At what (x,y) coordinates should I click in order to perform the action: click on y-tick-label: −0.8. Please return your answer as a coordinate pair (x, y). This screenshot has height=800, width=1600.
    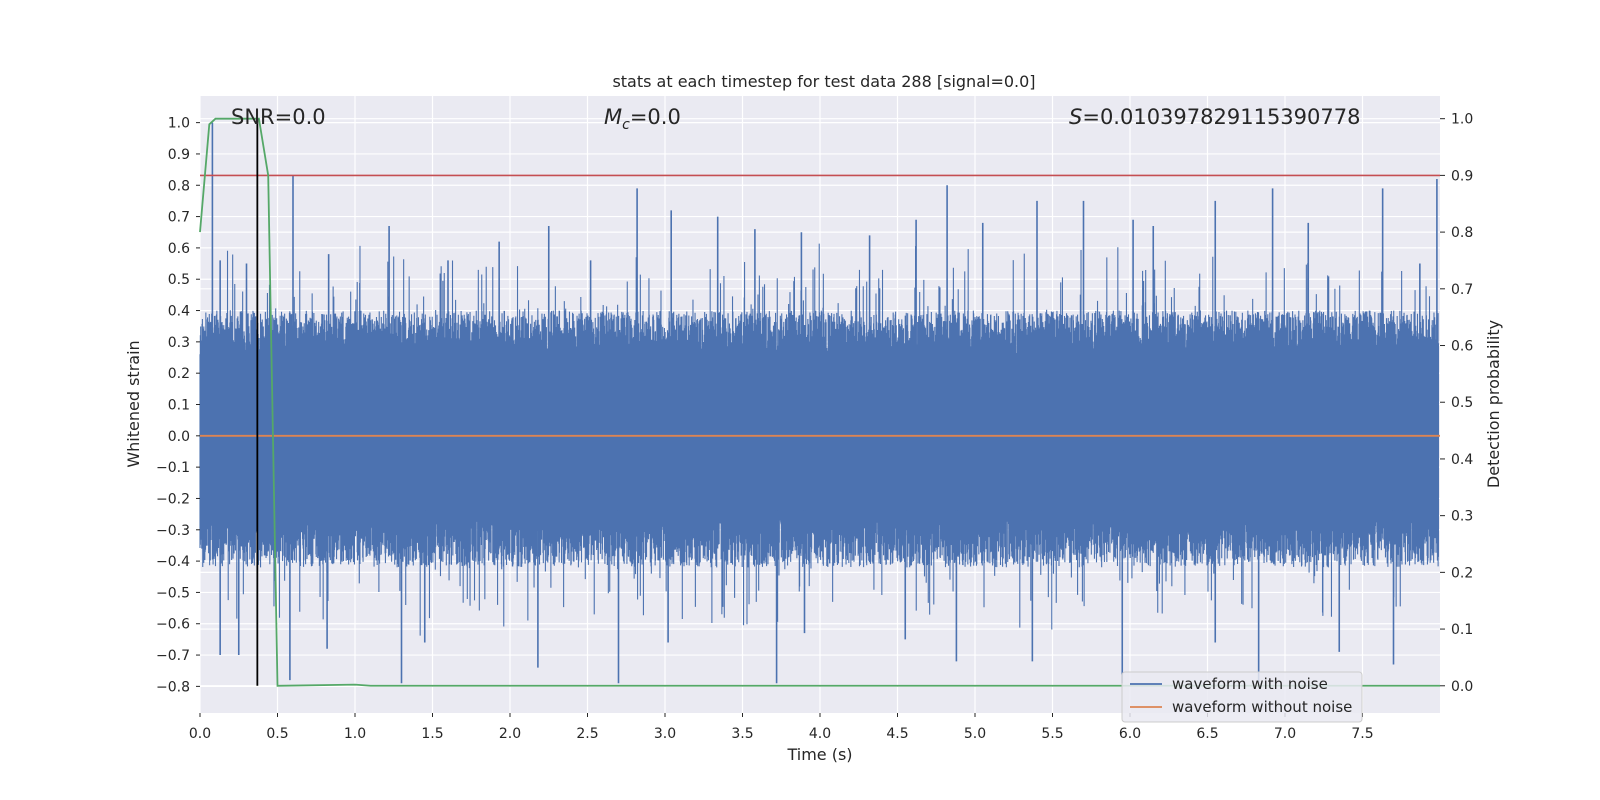
    Looking at the image, I should click on (173, 687).